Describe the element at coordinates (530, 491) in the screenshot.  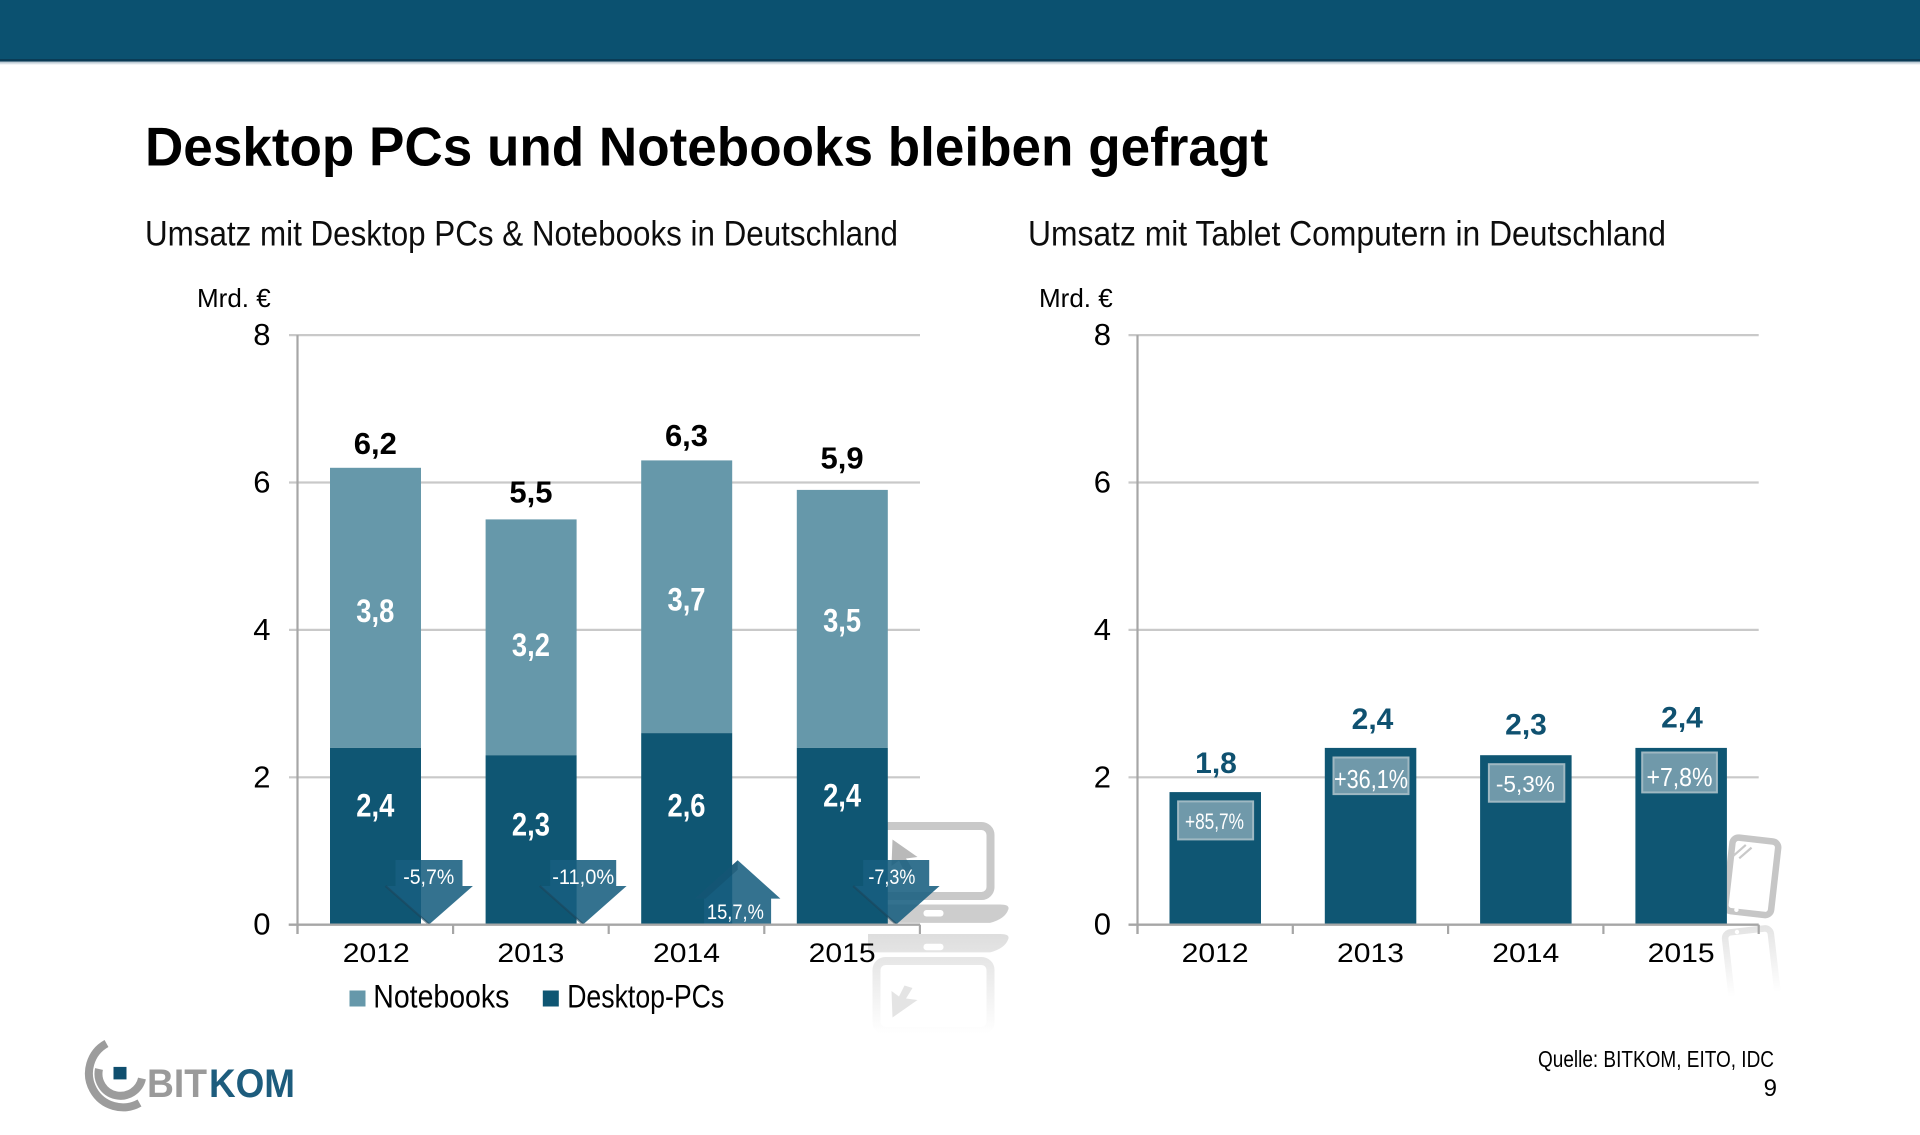
I see `svg-text: 5,5` at that location.